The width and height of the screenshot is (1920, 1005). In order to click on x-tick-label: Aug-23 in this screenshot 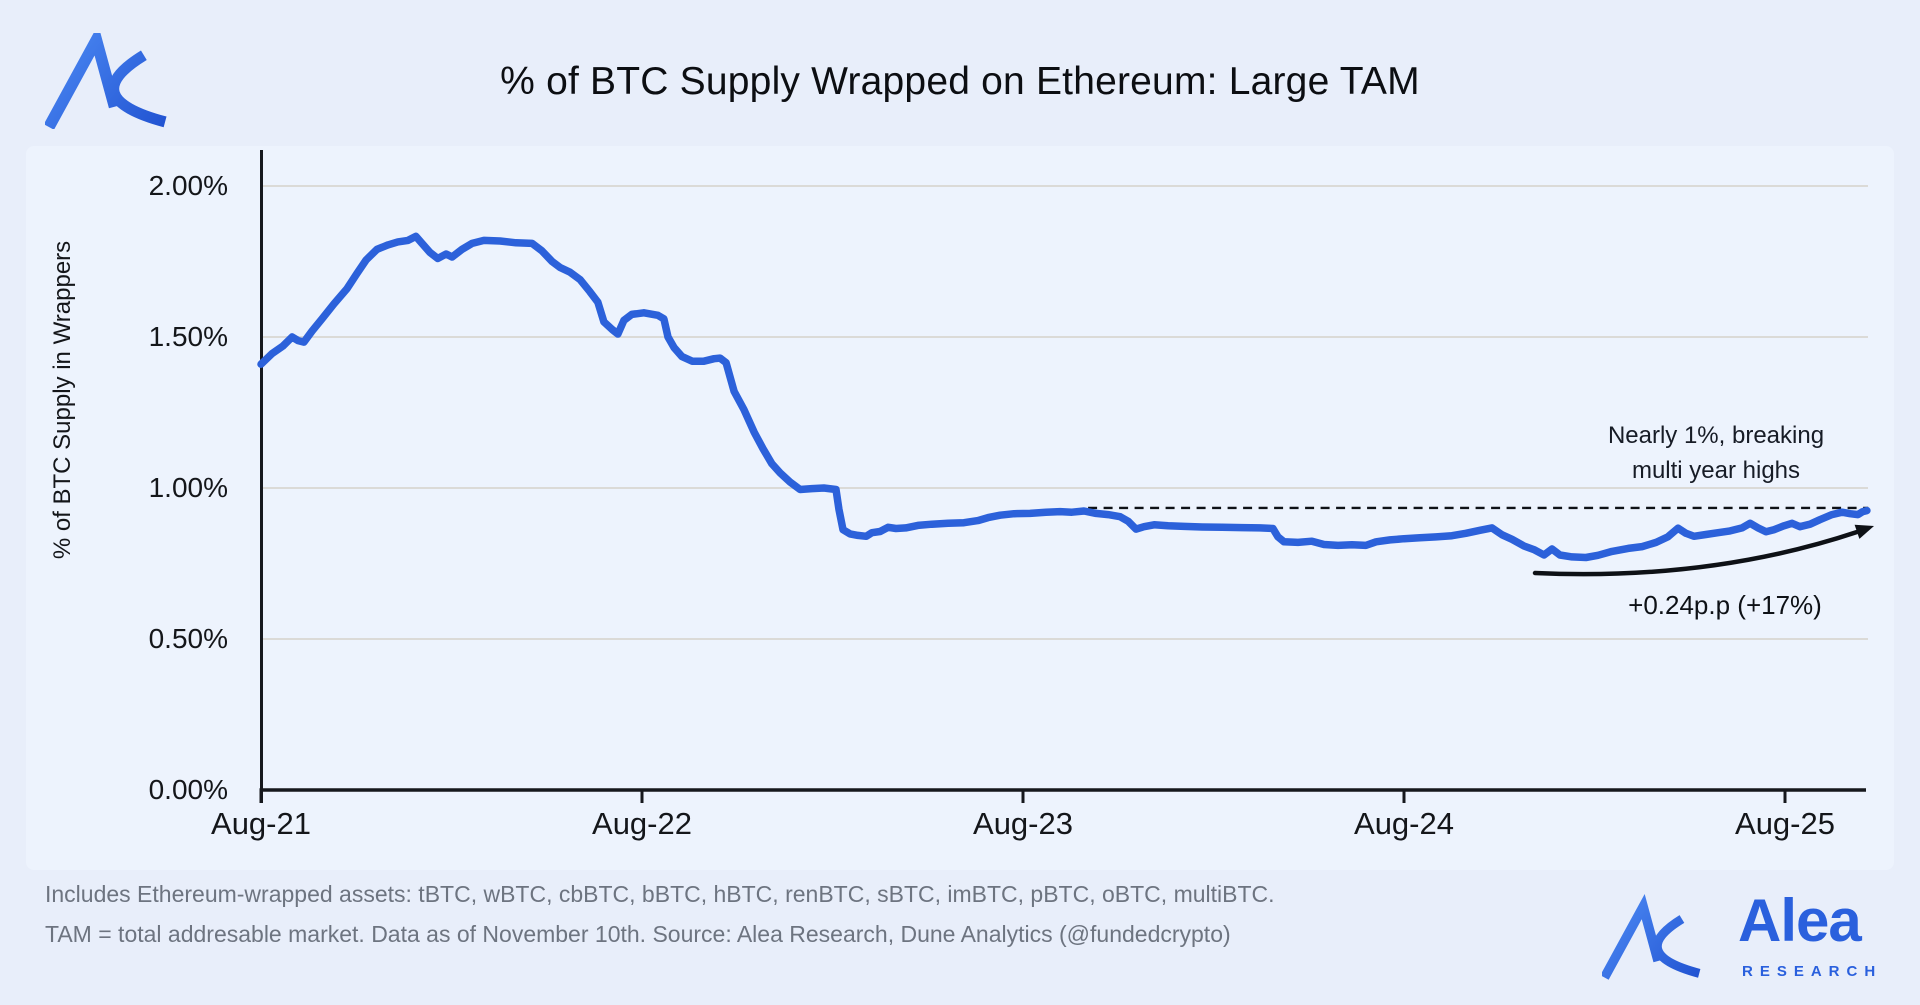, I will do `click(1023, 823)`.